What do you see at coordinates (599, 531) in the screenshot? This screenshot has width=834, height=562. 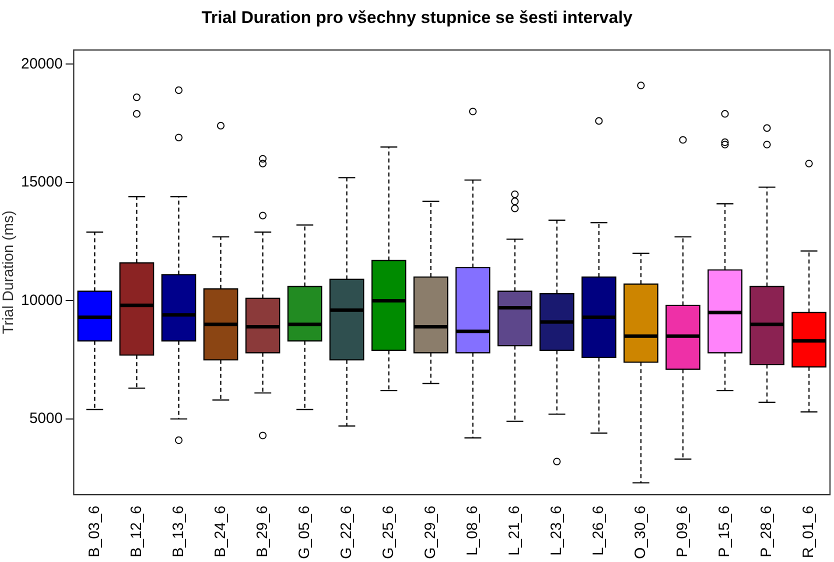 I see `x-tick-label: L_26_6` at bounding box center [599, 531].